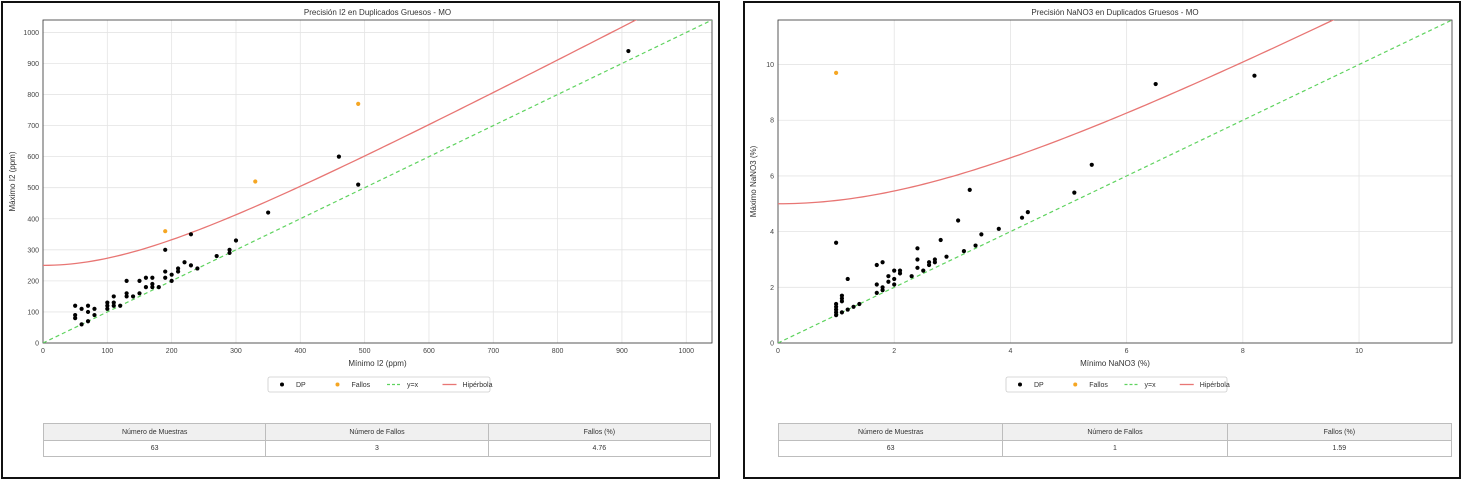 Image resolution: width=1463 pixels, height=482 pixels. Describe the element at coordinates (890, 432) in the screenshot. I see `header-num-samples: Número de Muestras` at that location.